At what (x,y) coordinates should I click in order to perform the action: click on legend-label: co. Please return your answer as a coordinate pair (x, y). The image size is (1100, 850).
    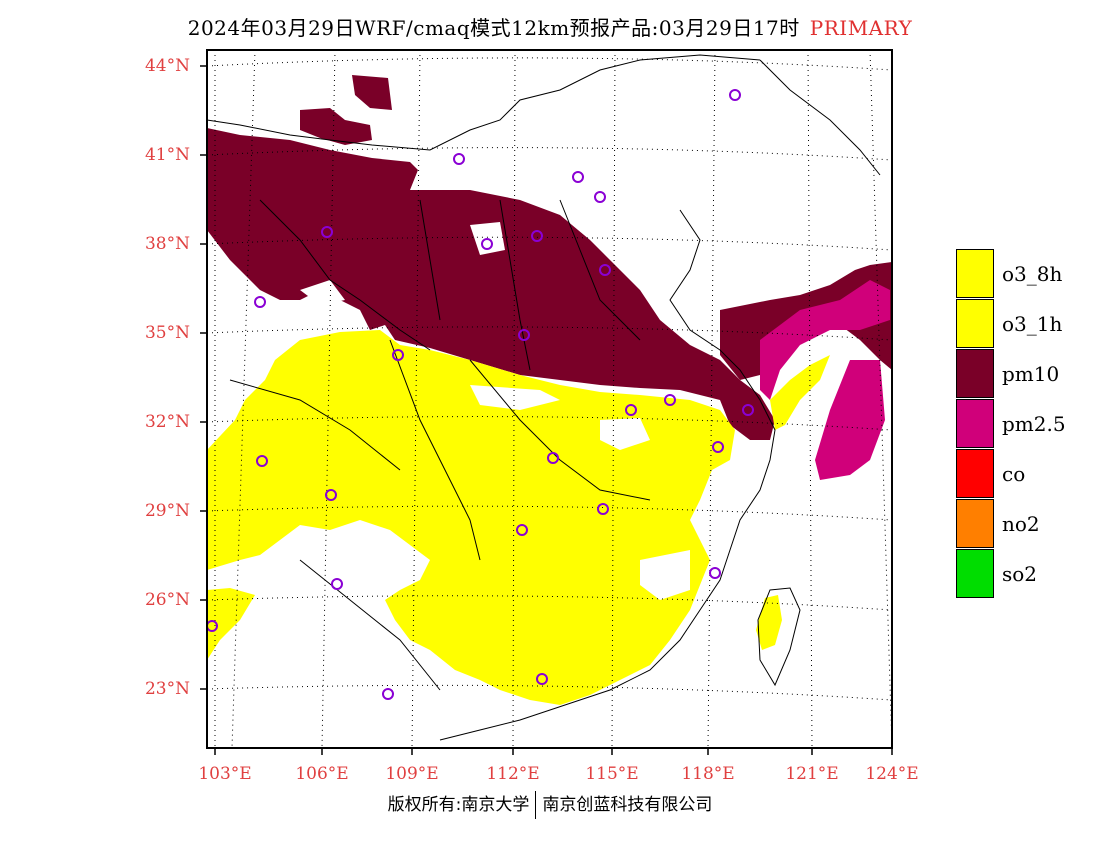
    Looking at the image, I should click on (1014, 474).